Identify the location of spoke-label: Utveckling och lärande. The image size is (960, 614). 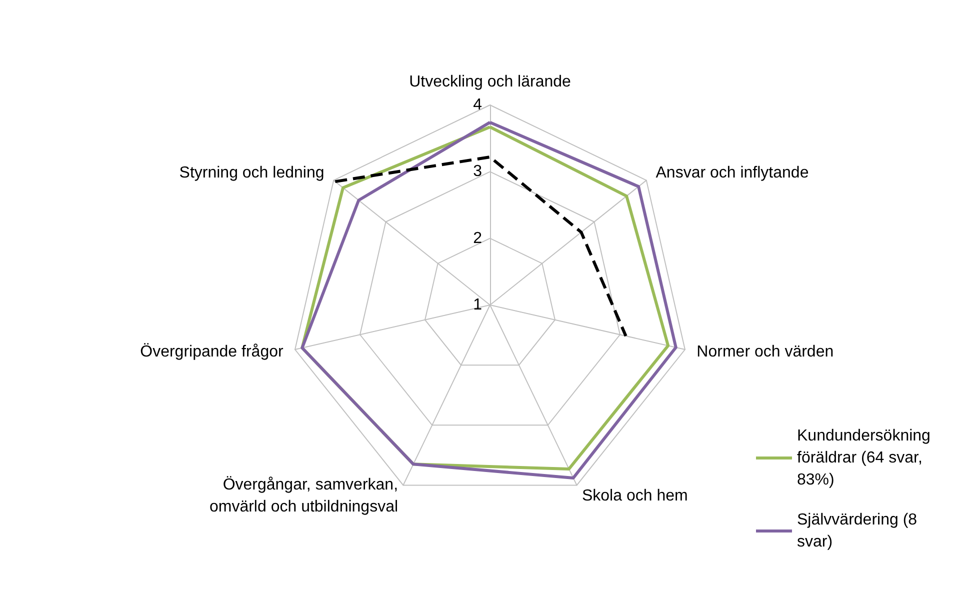
(490, 82).